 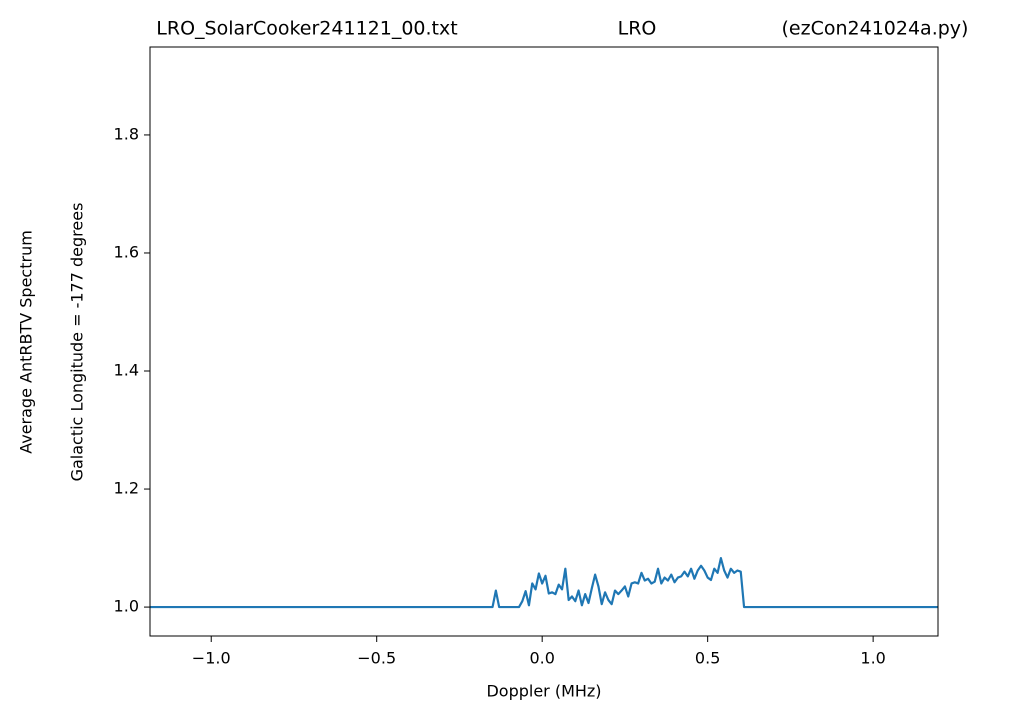 I want to click on title-site: LRO, so click(x=637, y=29).